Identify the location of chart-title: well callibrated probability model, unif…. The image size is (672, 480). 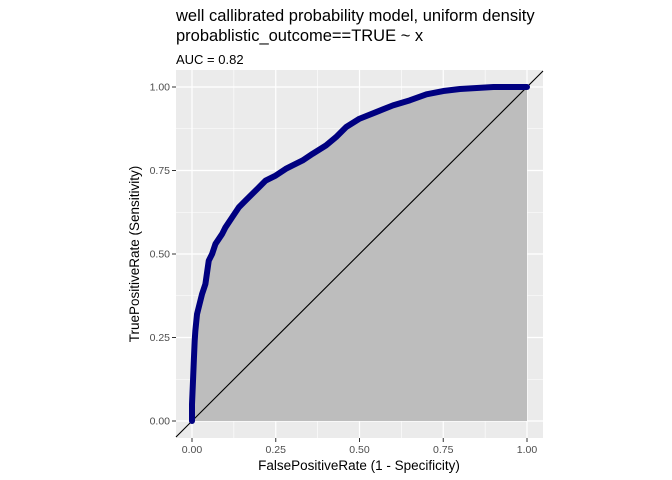
(355, 16).